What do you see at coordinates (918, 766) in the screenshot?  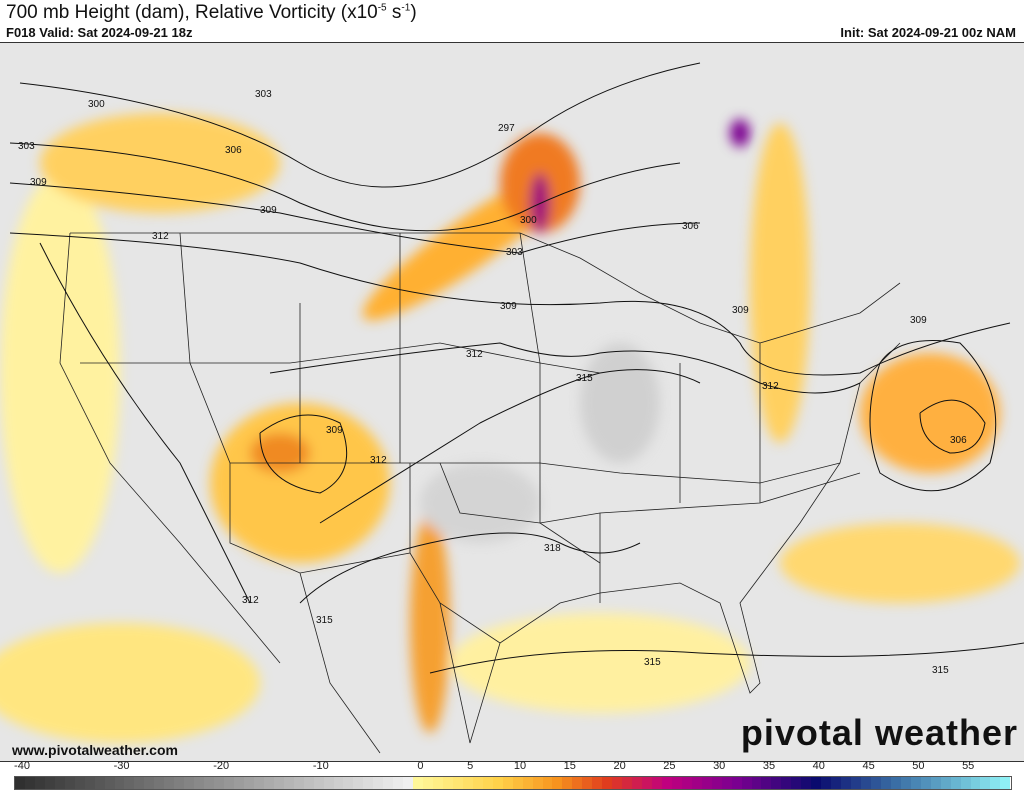 I see `colorbar-tick: 50` at bounding box center [918, 766].